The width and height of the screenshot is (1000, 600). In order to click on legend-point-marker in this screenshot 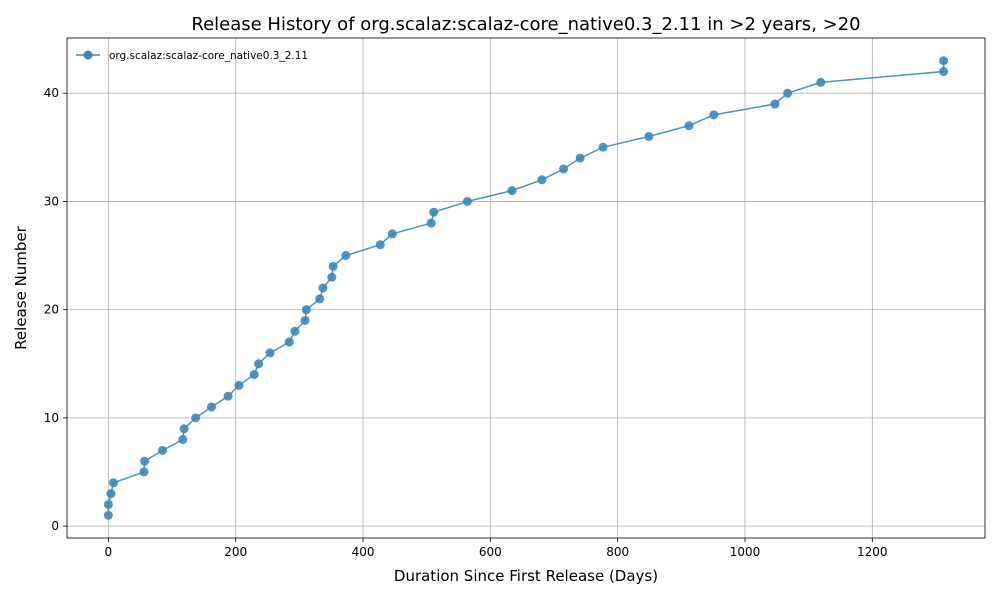, I will do `click(88, 55)`.